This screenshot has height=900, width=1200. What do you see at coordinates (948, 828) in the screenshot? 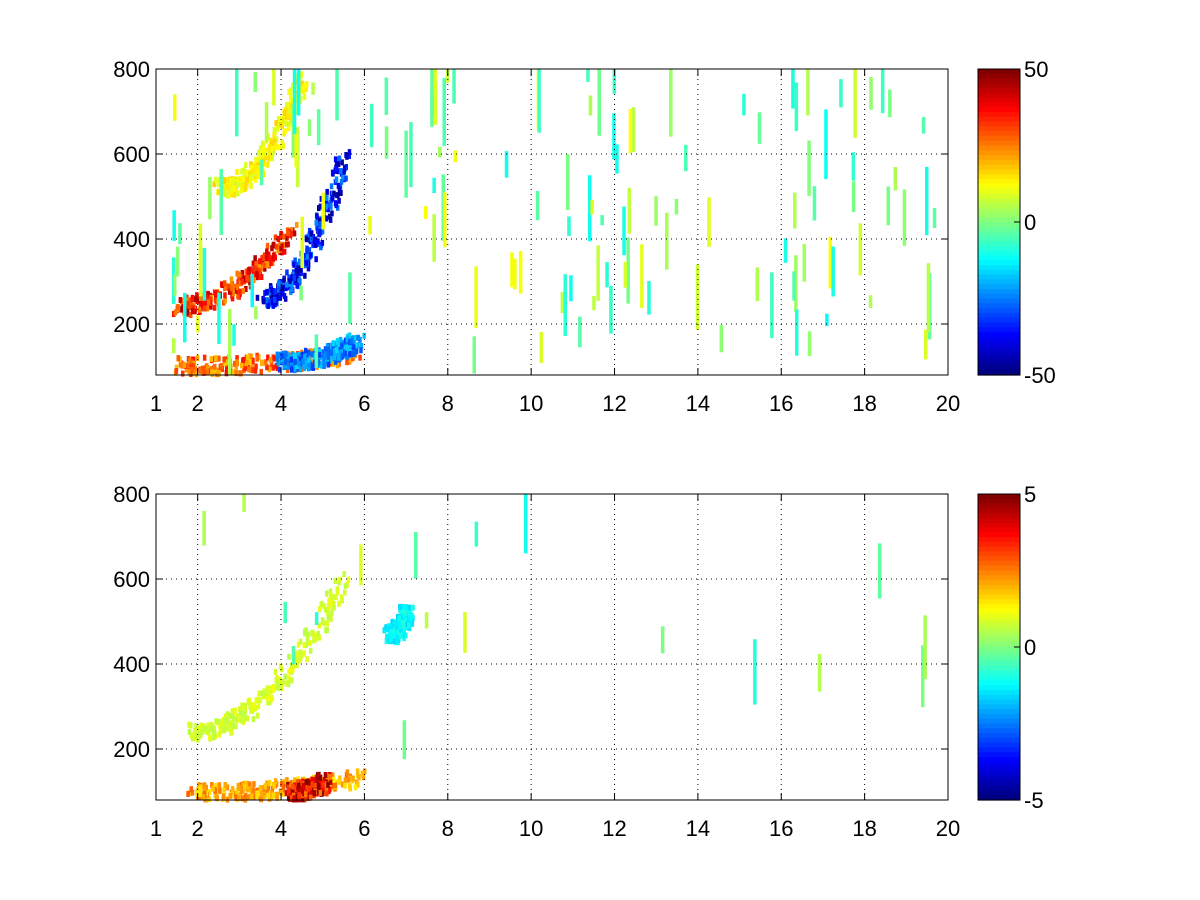
I see `x-tick-label: 20` at bounding box center [948, 828].